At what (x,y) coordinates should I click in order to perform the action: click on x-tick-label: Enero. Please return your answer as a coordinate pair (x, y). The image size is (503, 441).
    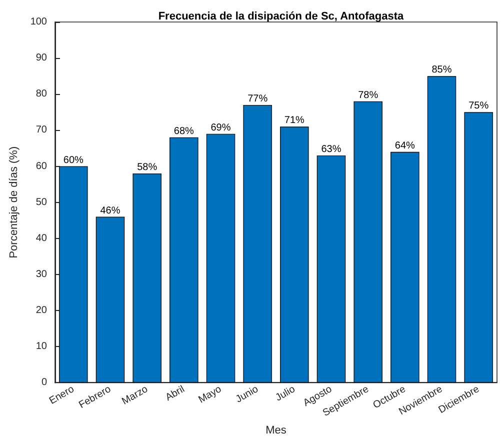
    Looking at the image, I should click on (62, 395).